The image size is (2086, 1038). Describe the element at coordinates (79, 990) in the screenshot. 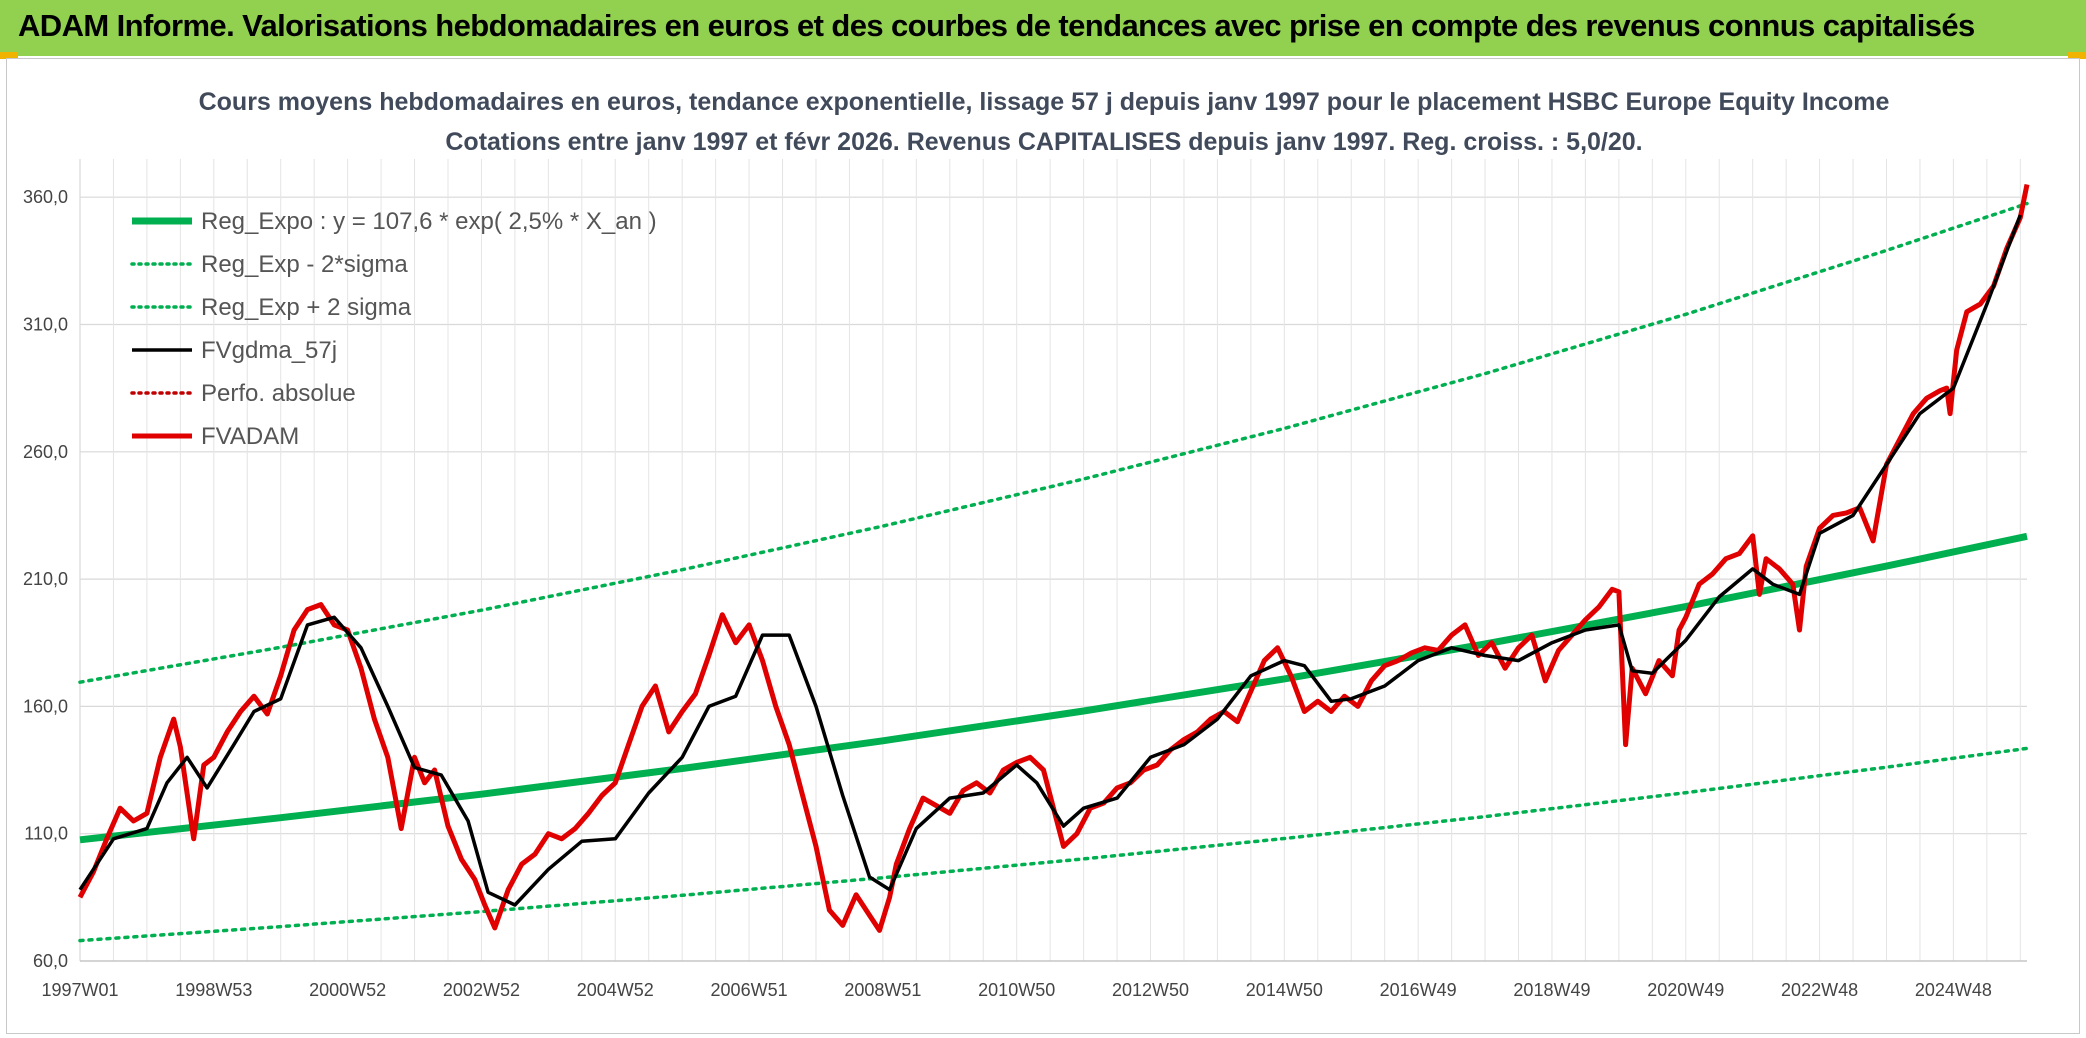

I see `x-tick-label: 1997W01` at that location.